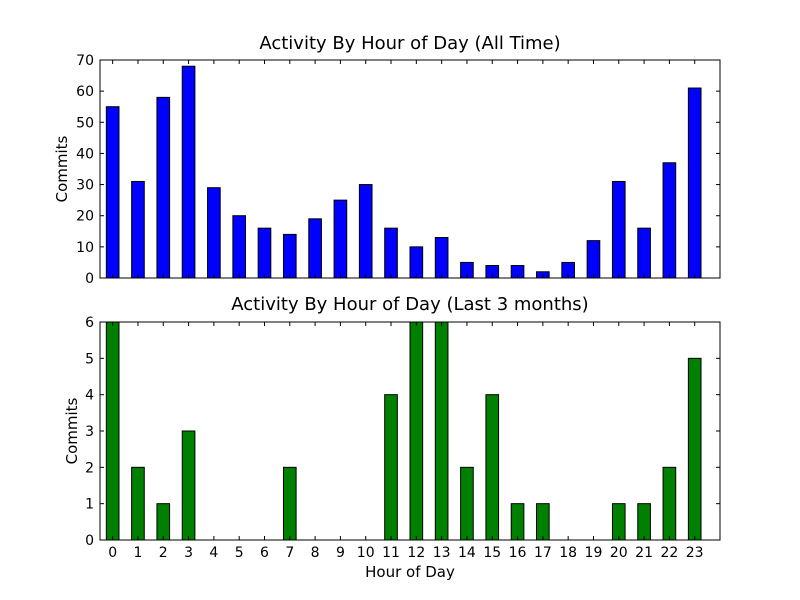 The image size is (800, 600). What do you see at coordinates (85, 217) in the screenshot?
I see `y-tick-label: 20` at bounding box center [85, 217].